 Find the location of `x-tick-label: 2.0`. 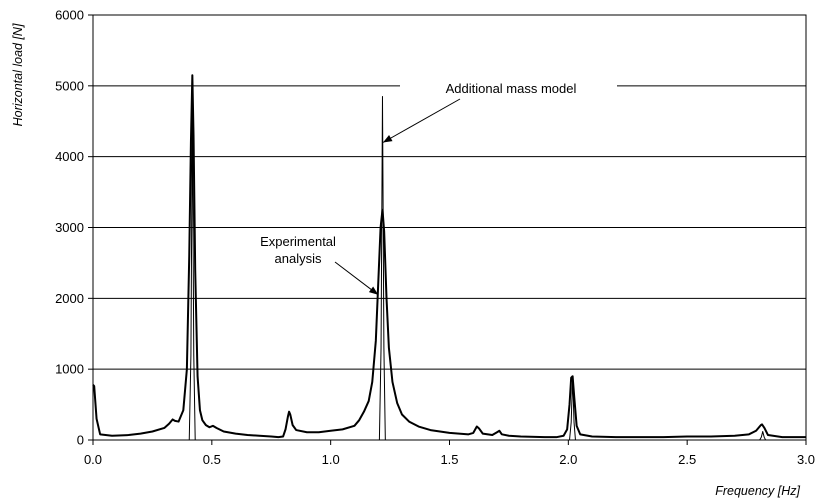

x-tick-label: 2.0 is located at coordinates (568, 459).